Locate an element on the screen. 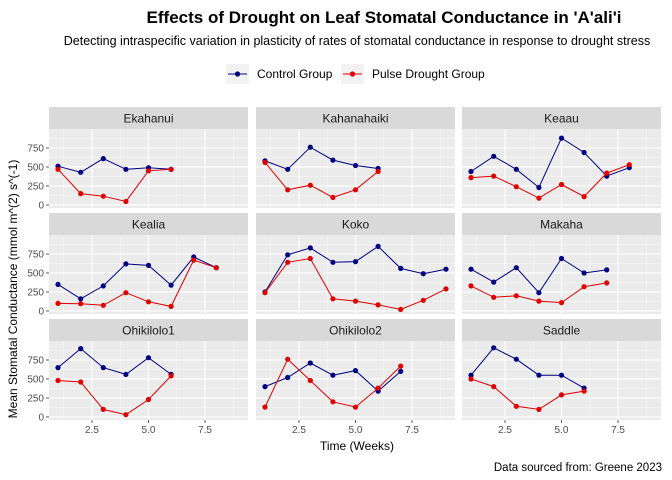 The width and height of the screenshot is (672, 480). facet-panel: Makaha is located at coordinates (561, 263).